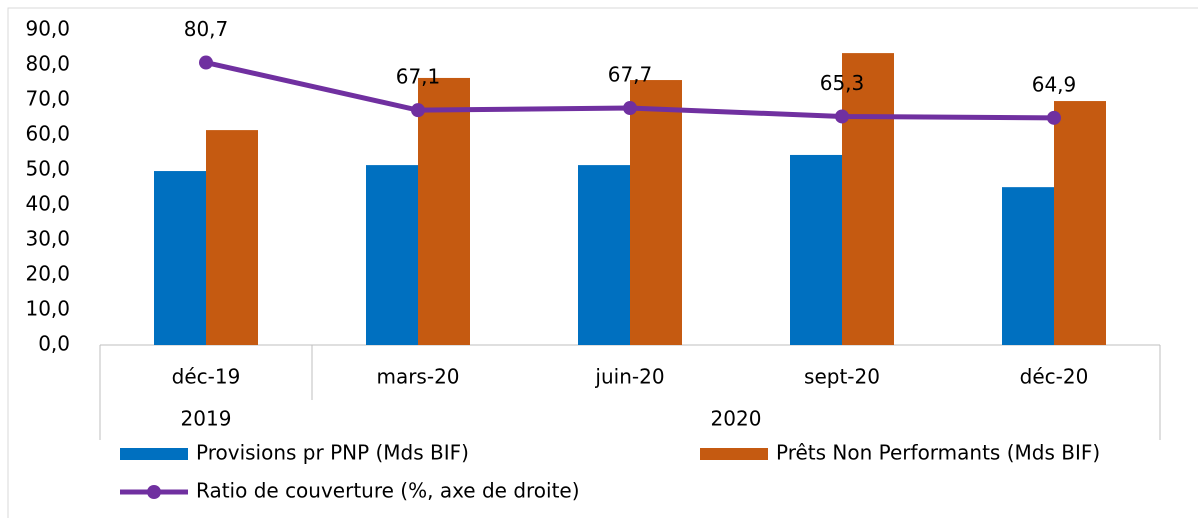  I want to click on y-tick-label: 10,0, so click(47, 309).